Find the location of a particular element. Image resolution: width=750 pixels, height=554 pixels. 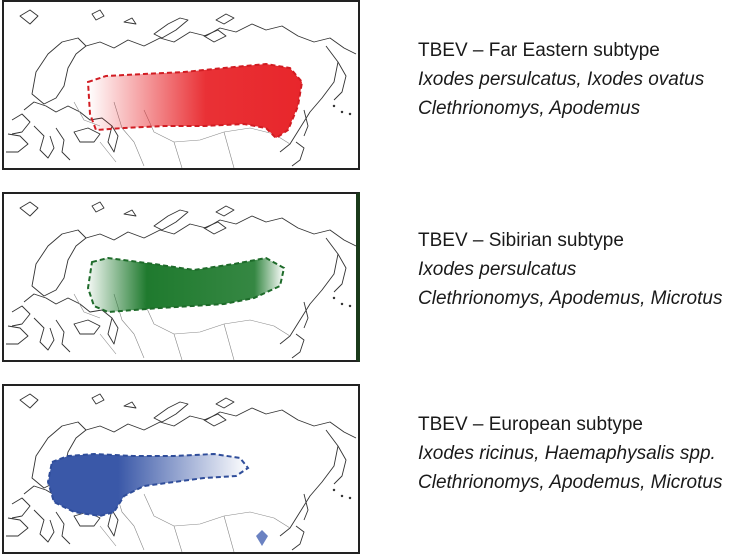

vector-species: Ixodes ricinus, Haemaphysalis spp. is located at coordinates (567, 453).